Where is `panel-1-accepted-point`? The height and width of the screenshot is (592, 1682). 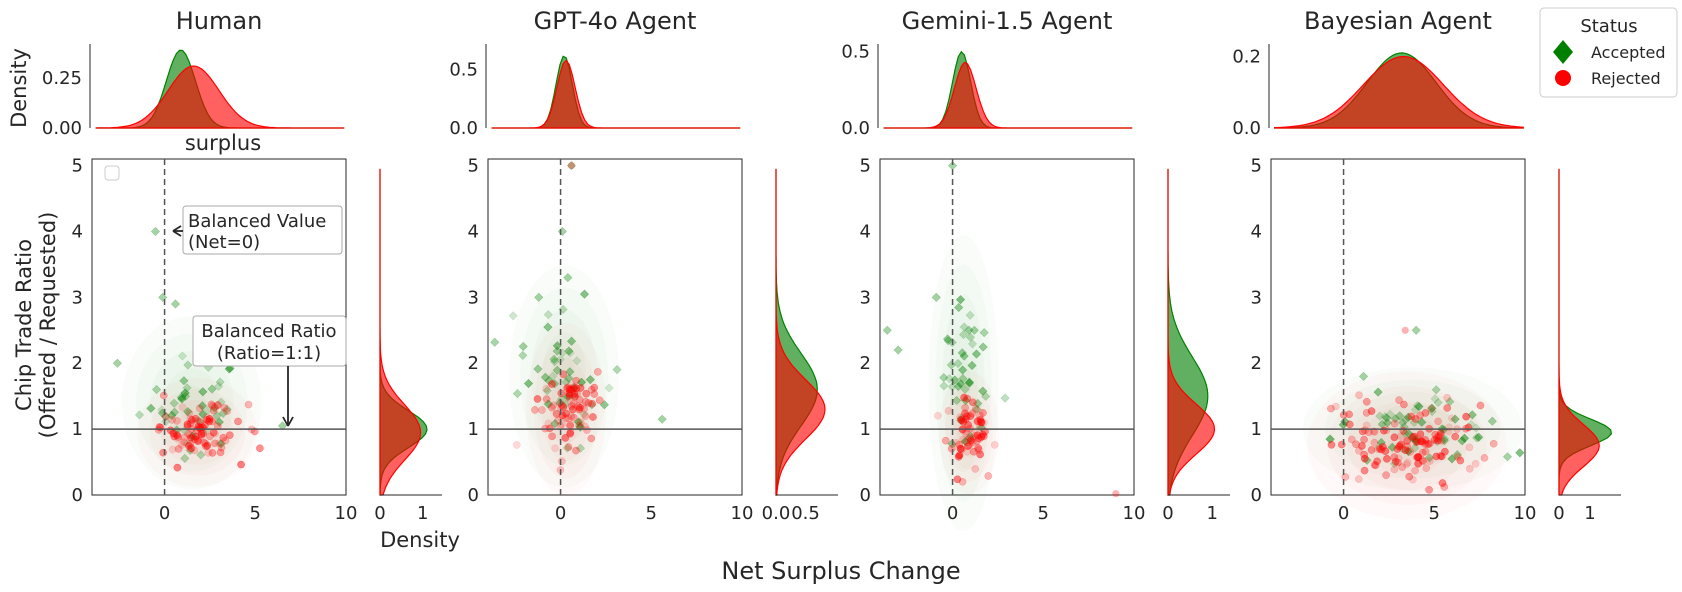
panel-1-accepted-point is located at coordinates (165, 416).